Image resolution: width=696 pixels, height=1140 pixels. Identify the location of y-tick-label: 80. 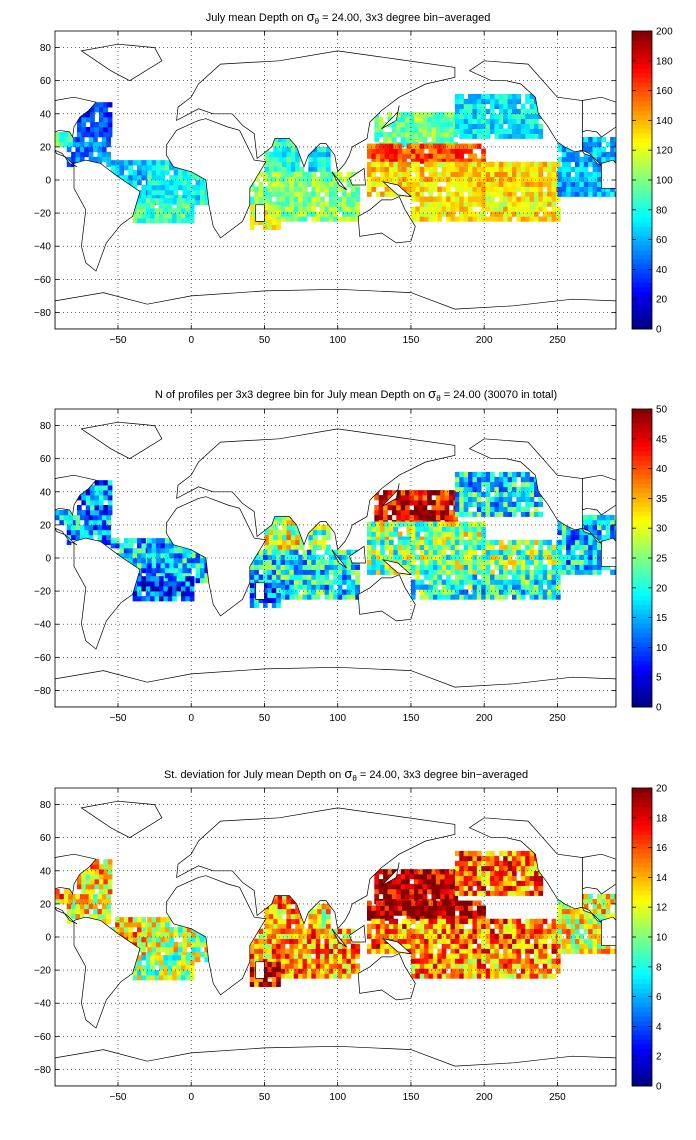
(46, 426).